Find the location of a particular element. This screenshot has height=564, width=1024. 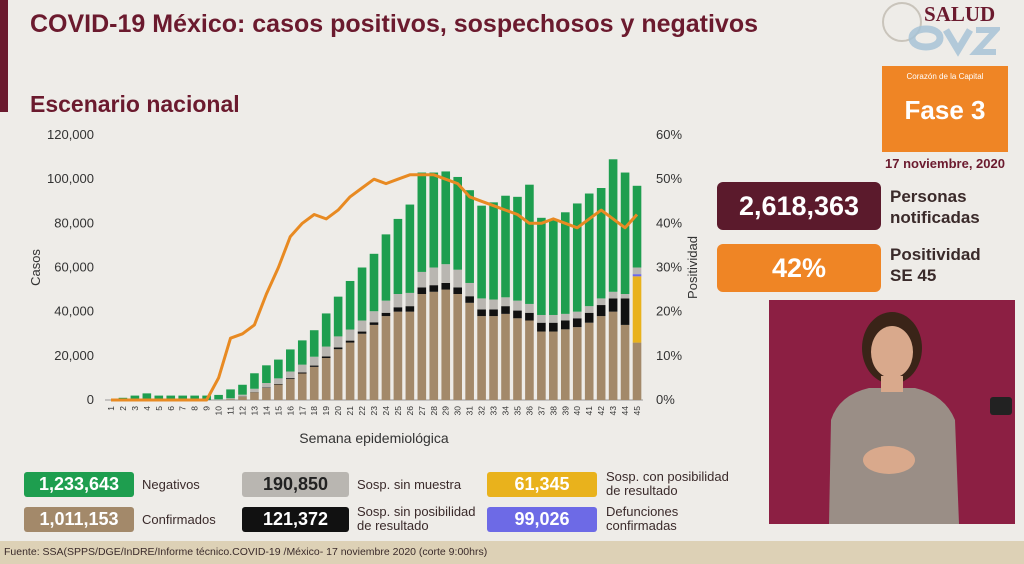

x-tick-label: 36 is located at coordinates (529, 411).